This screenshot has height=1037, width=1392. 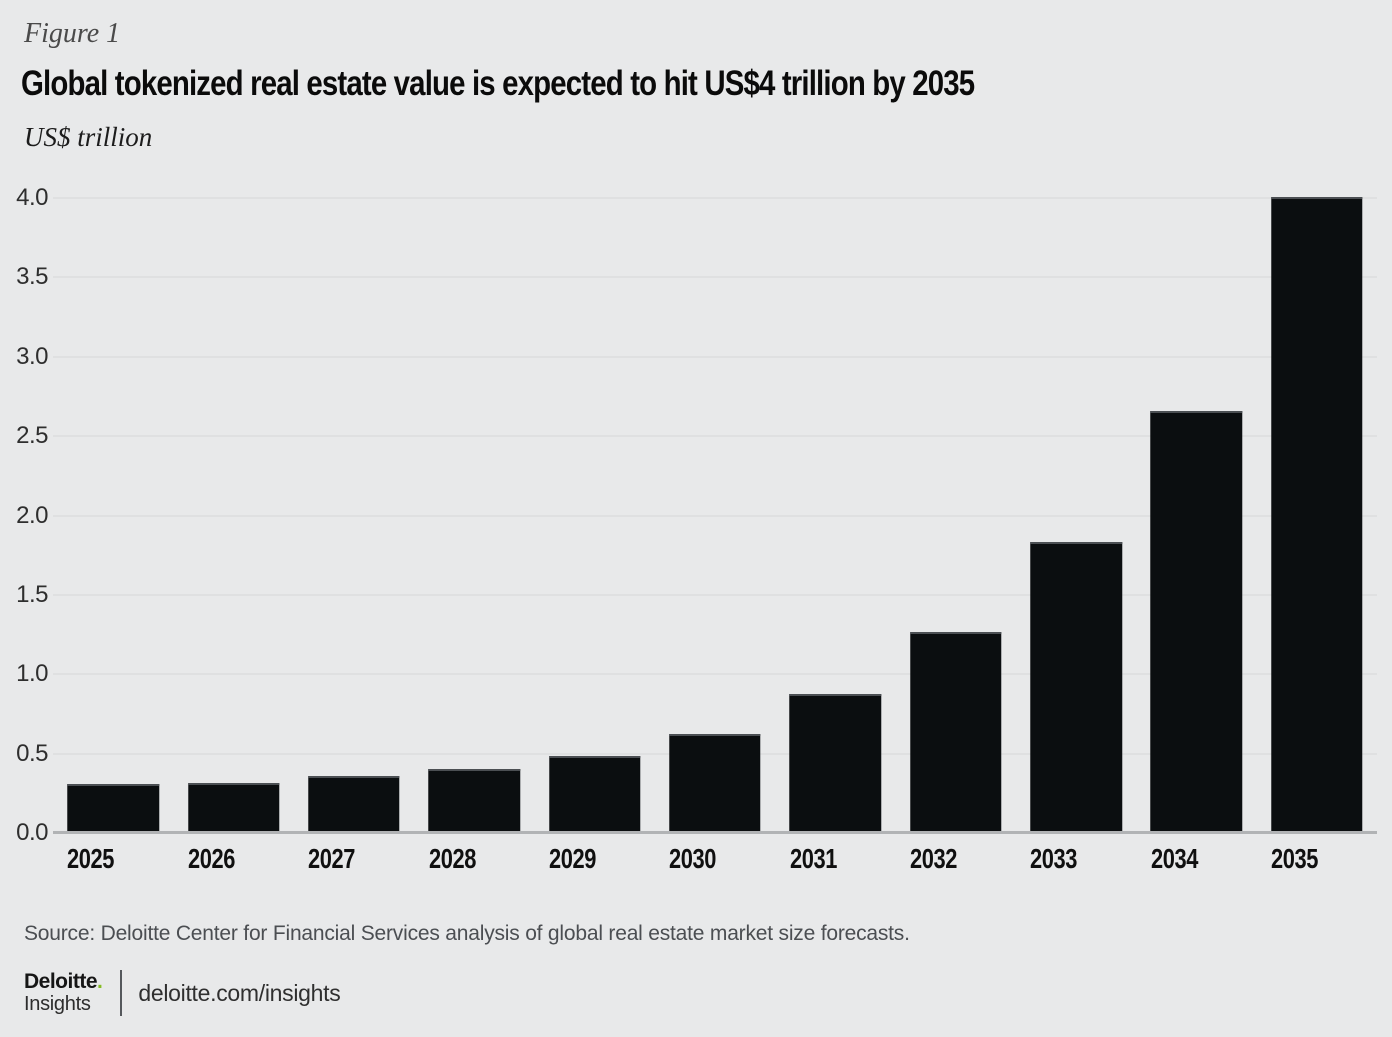 What do you see at coordinates (233, 536) in the screenshot?
I see `bar-slot-2026: 2026` at bounding box center [233, 536].